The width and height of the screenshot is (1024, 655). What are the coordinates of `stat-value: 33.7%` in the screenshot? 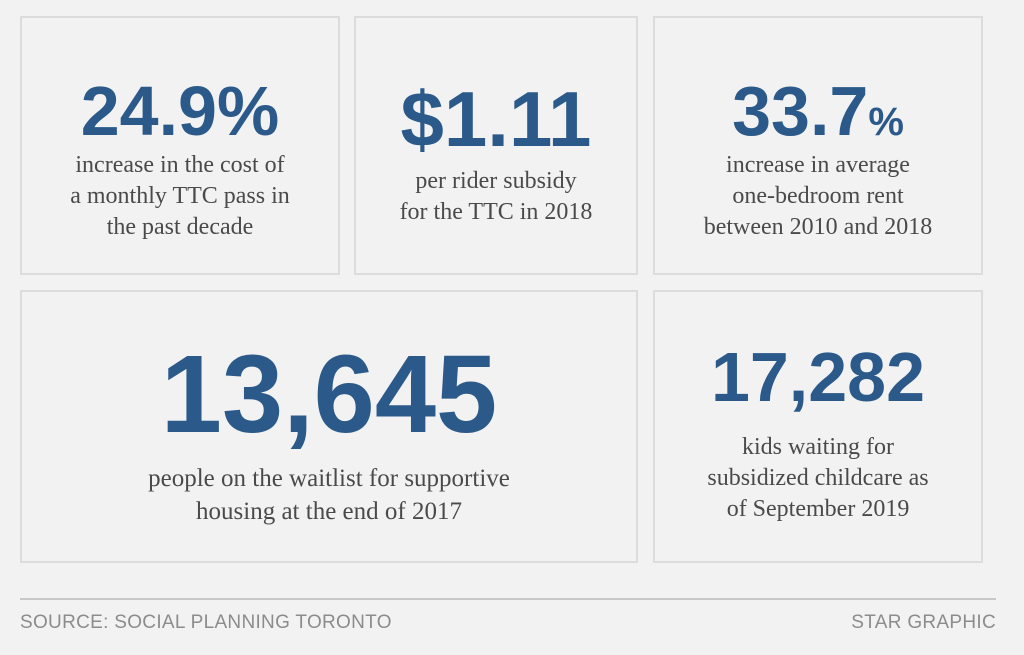 It's located at (818, 111).